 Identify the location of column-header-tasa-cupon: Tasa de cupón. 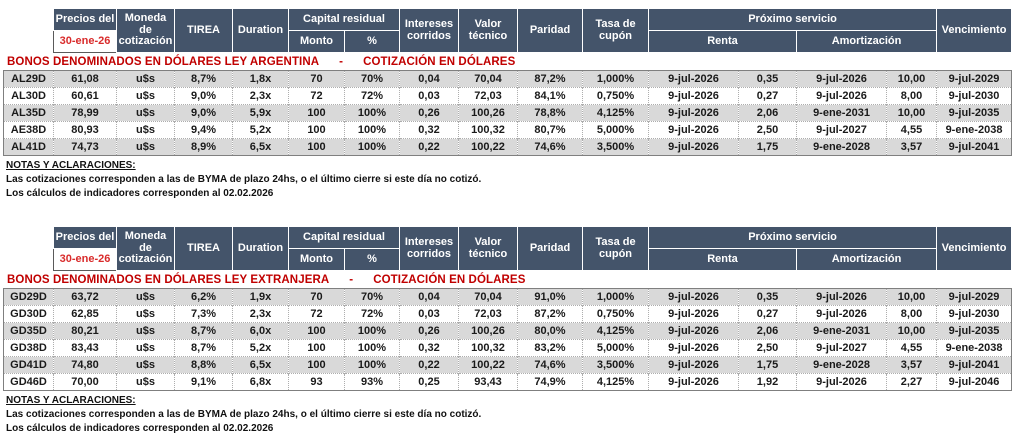
(616, 248).